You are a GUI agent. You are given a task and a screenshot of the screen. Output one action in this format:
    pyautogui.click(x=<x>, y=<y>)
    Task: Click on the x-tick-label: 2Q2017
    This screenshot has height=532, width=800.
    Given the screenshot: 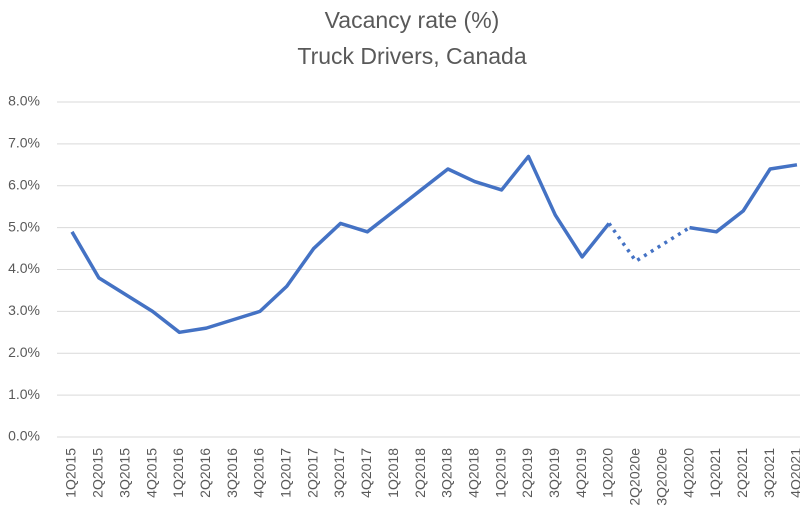 What is the action you would take?
    pyautogui.click(x=312, y=473)
    